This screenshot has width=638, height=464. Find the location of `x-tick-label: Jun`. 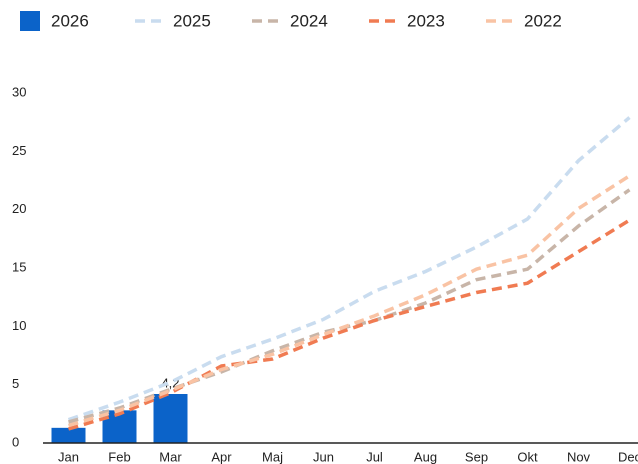

x-tick-label: Jun is located at coordinates (323, 456).